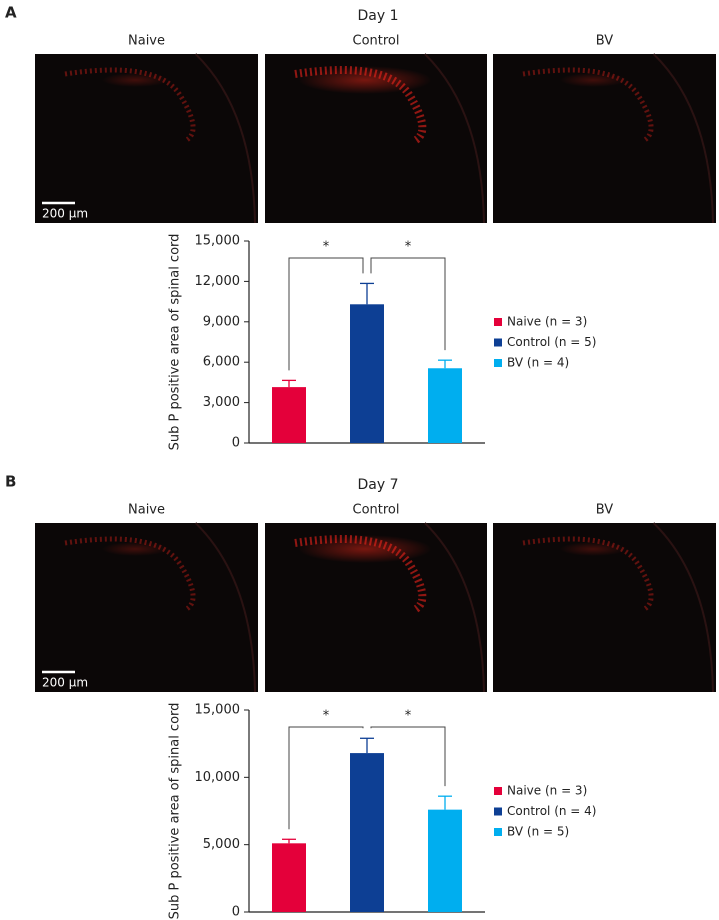  Describe the element at coordinates (221, 362) in the screenshot. I see `y-tick-label: 6,000` at that location.